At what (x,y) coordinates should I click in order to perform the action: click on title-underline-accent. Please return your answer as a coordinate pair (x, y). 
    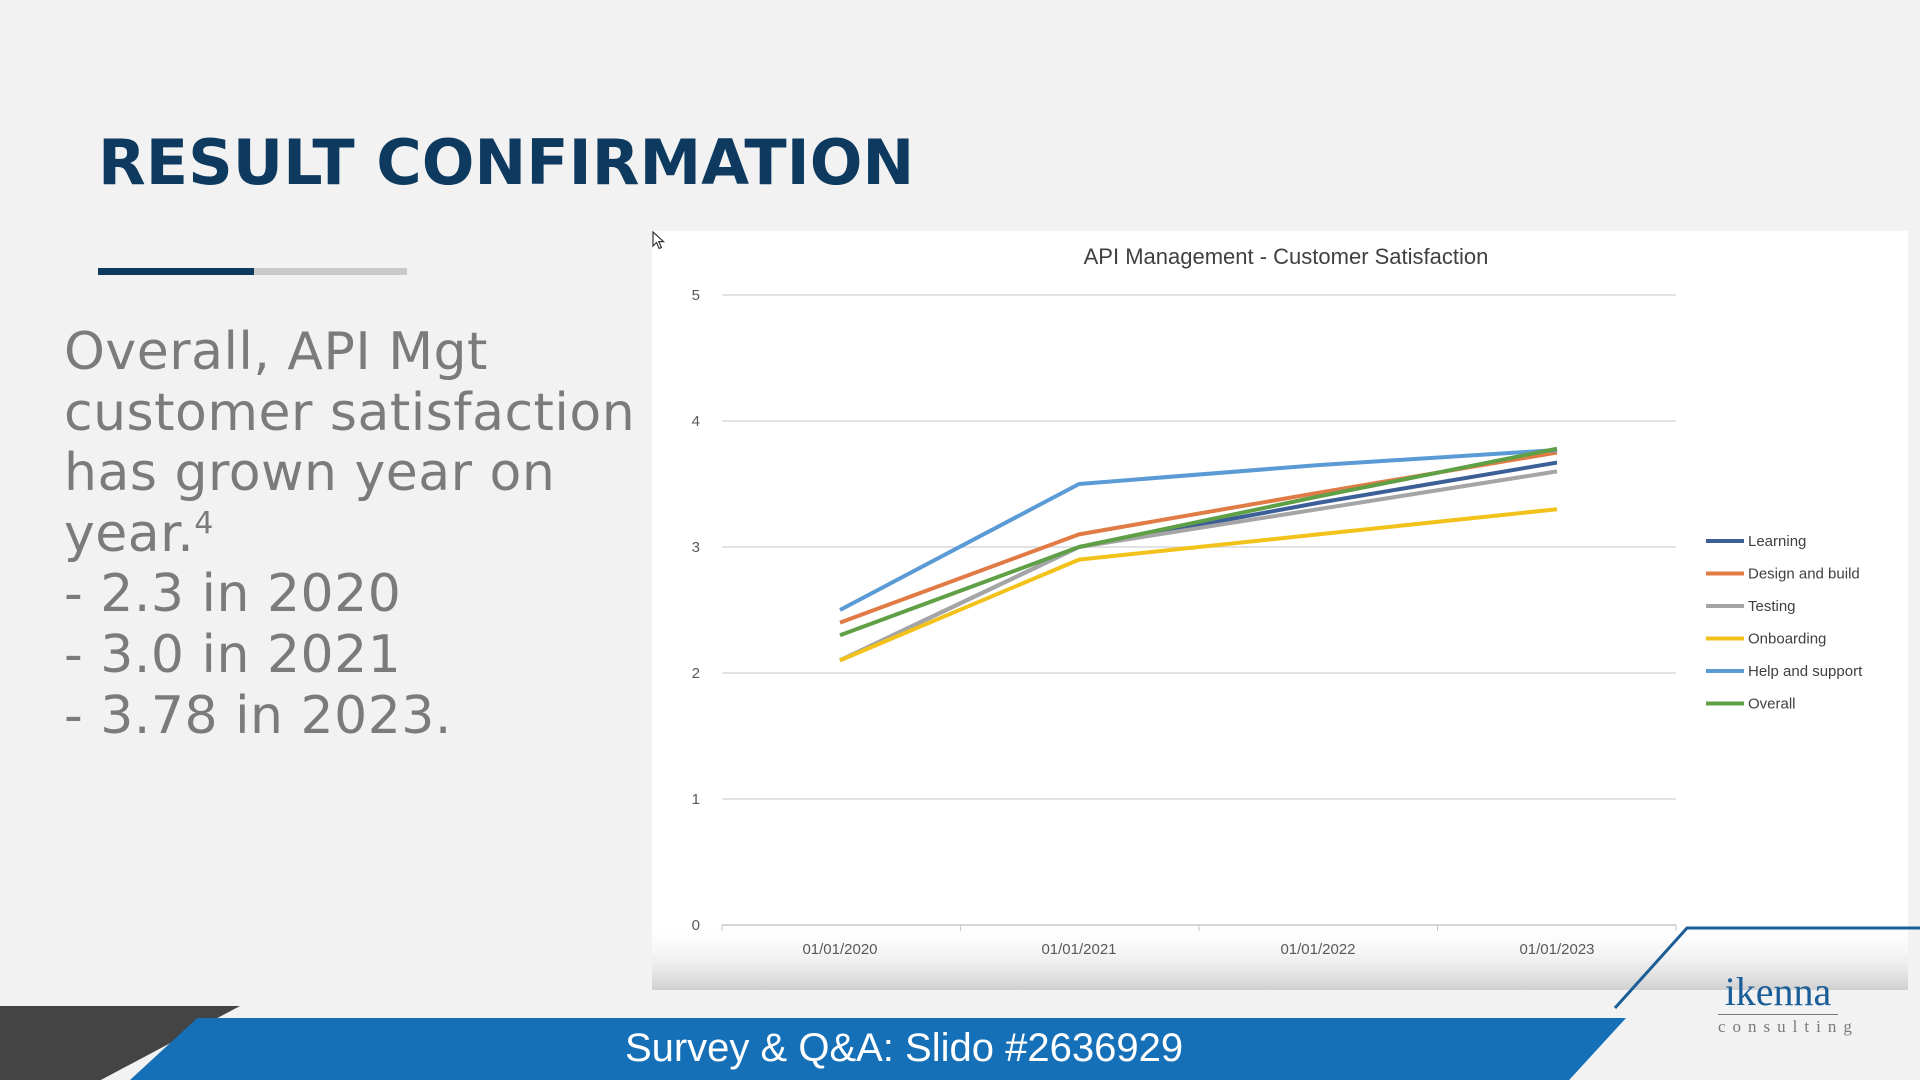
    Looking at the image, I should click on (176, 271).